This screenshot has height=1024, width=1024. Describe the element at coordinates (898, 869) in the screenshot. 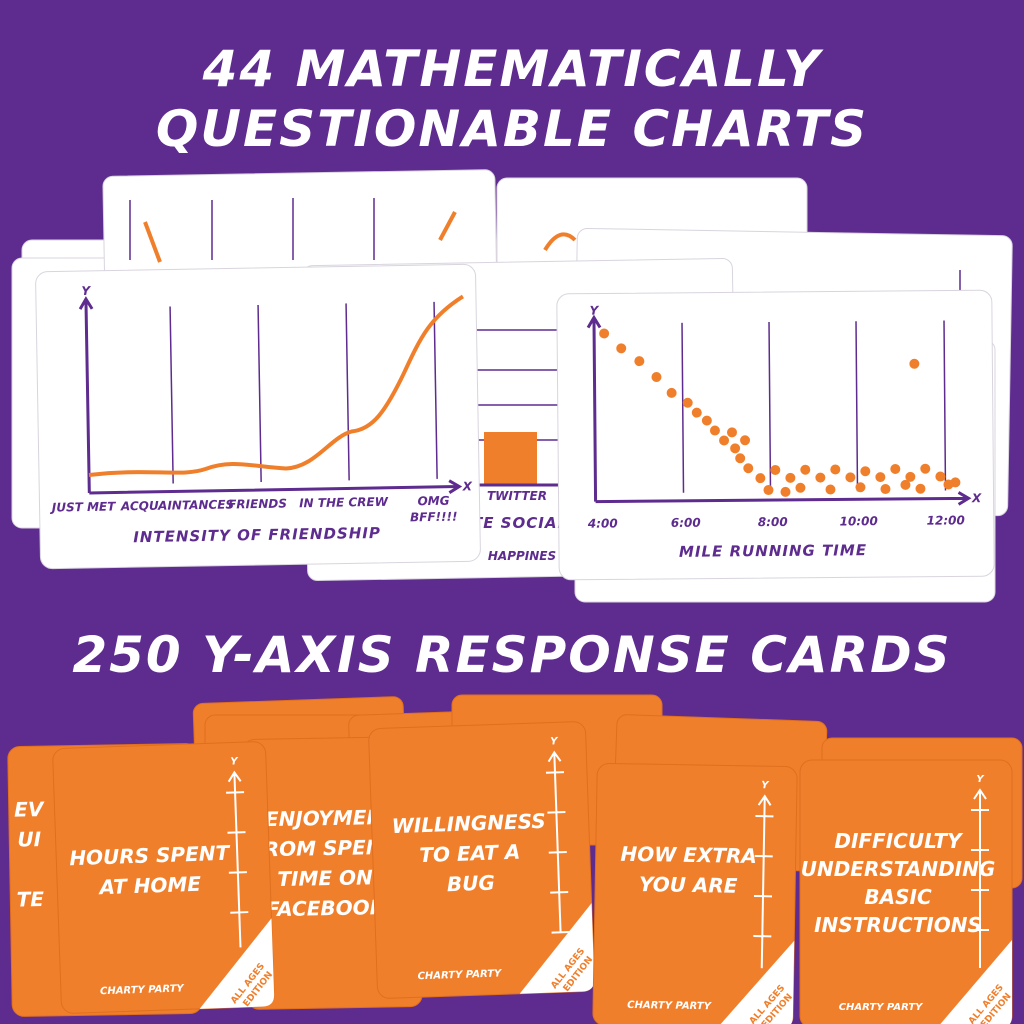

I see `card-text: UNDERSTANDING` at that location.